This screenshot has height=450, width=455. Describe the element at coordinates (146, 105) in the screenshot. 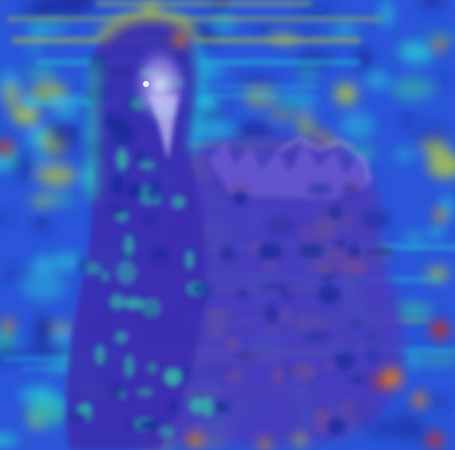

I see `head-outline-glow` at that location.